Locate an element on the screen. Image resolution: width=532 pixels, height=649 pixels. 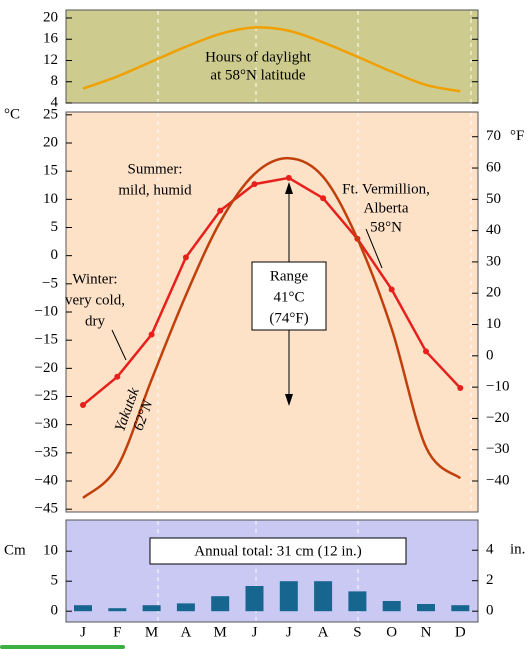
y-tick-label: 4 is located at coordinates (55, 102).